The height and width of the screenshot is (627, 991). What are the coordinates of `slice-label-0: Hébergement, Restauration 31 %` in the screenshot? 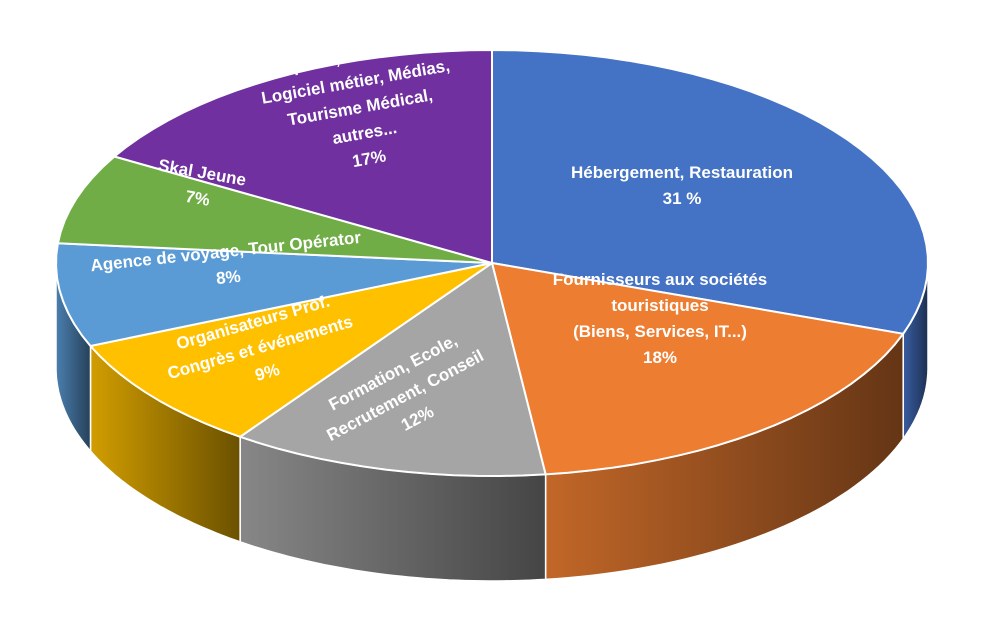 It's located at (682, 185).